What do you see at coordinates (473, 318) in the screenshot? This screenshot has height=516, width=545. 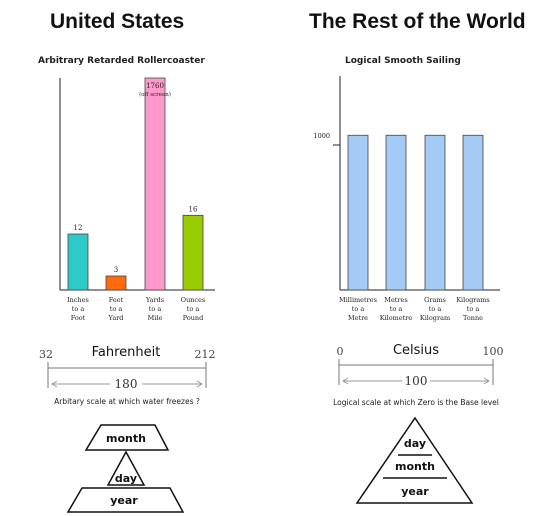 I see `world-category-label-3-2: Tonne` at bounding box center [473, 318].